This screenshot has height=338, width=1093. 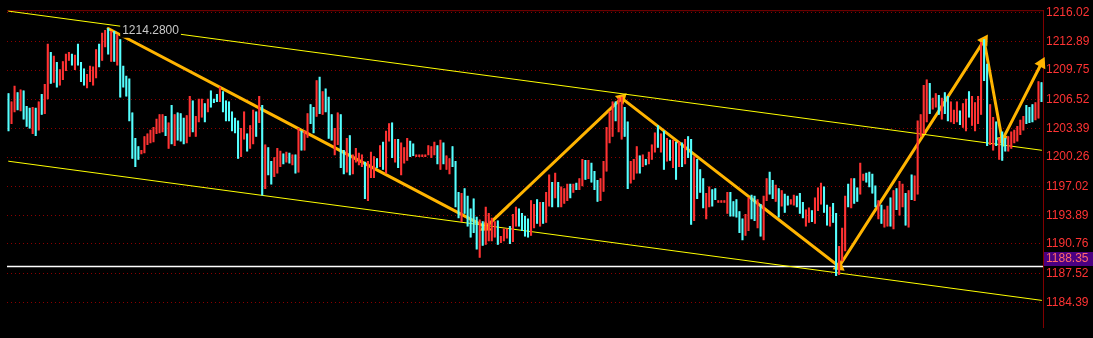 What do you see at coordinates (1067, 258) in the screenshot?
I see `ref-line-label: 1188.35` at bounding box center [1067, 258].